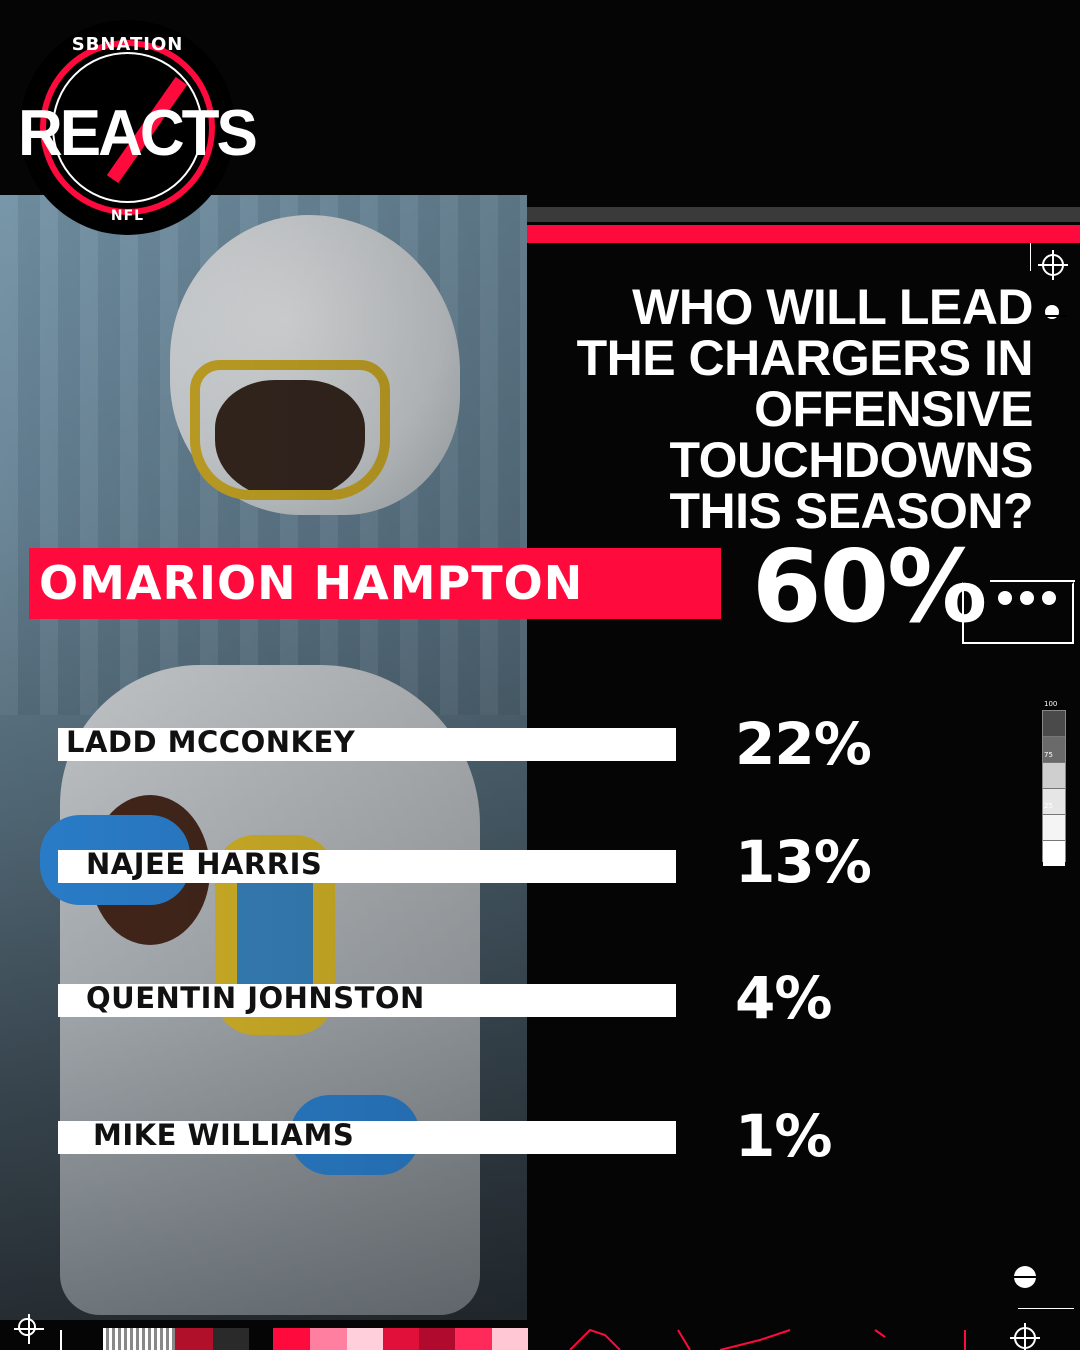 The image size is (1080, 1350). What do you see at coordinates (311, 583) in the screenshot?
I see `winner-label: OMARION HAMPTON` at bounding box center [311, 583].